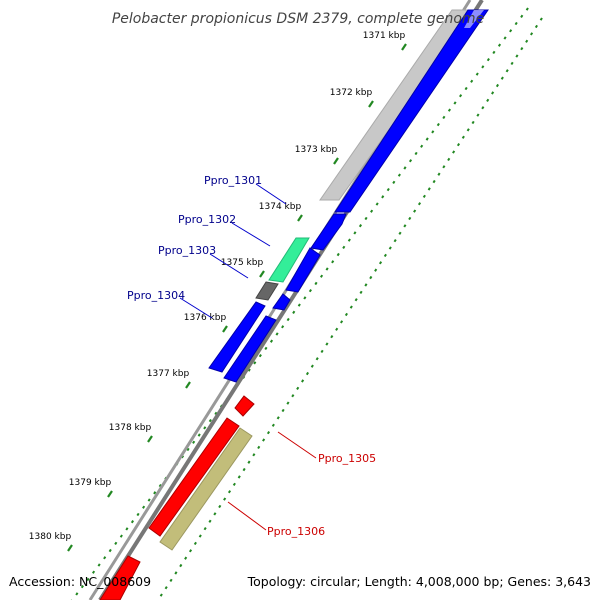  What do you see at coordinates (474, 19) in the screenshot?
I see `blue-feature-top-highlight` at bounding box center [474, 19].